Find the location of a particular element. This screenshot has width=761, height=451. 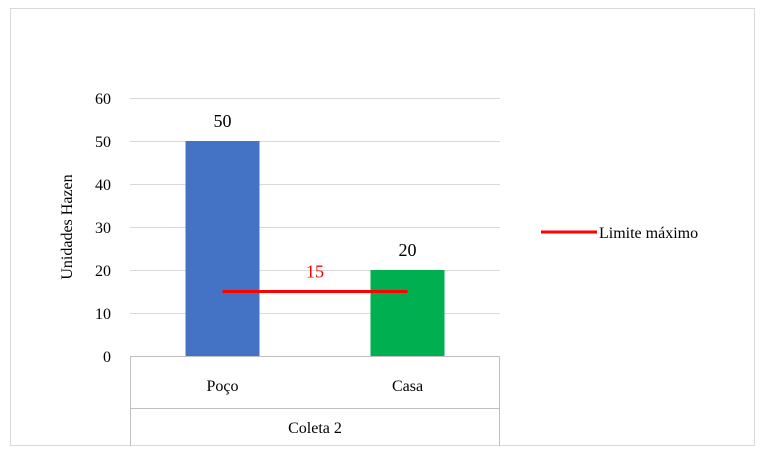

data-labels: 50 20 is located at coordinates (315, 185).